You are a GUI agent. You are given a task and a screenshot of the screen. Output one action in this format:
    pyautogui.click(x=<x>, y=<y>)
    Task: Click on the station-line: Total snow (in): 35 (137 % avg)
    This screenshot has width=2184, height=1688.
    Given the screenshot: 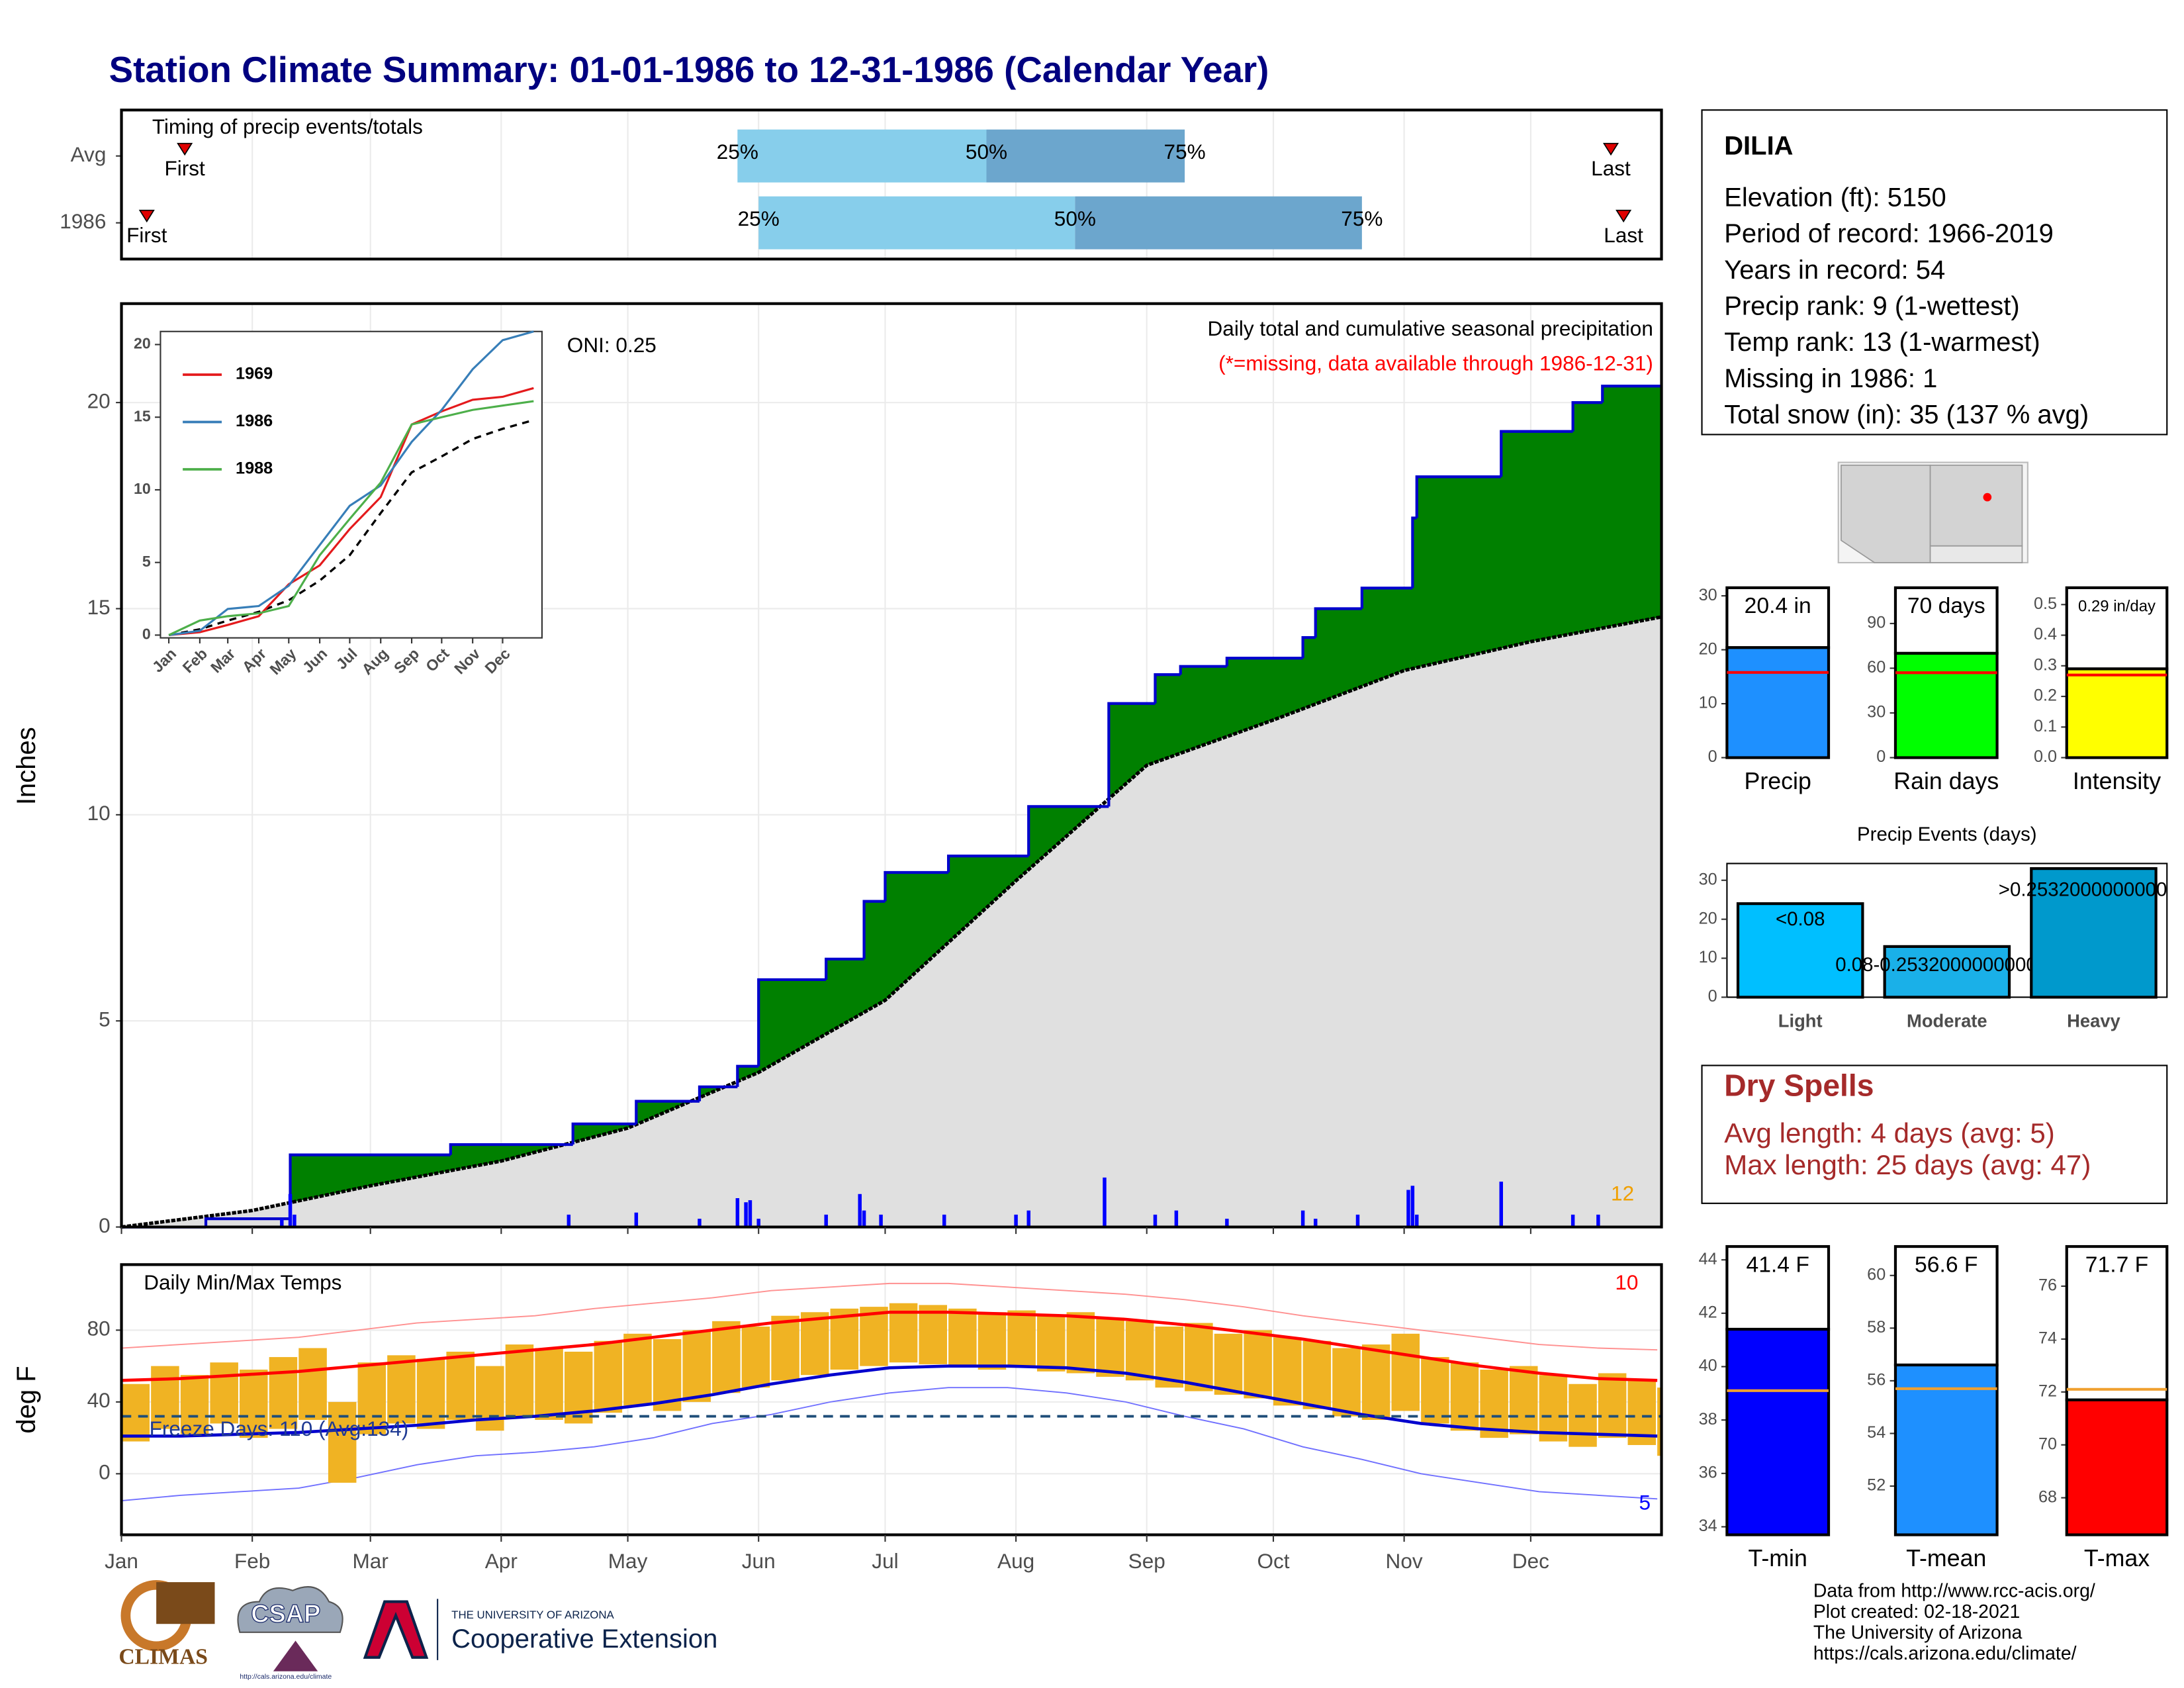 What is the action you would take?
    pyautogui.click(x=1906, y=415)
    